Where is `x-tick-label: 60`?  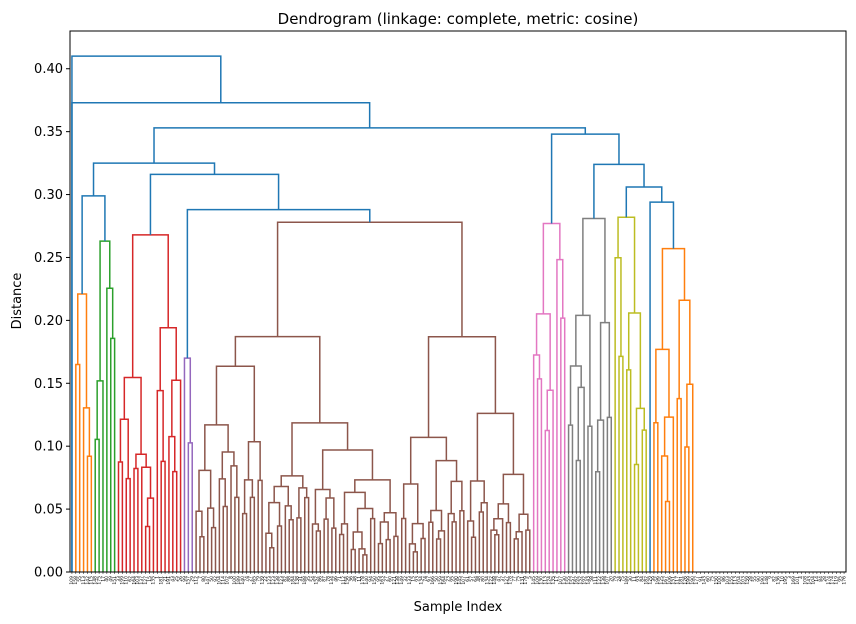 x-tick-label: 60 is located at coordinates (709, 579).